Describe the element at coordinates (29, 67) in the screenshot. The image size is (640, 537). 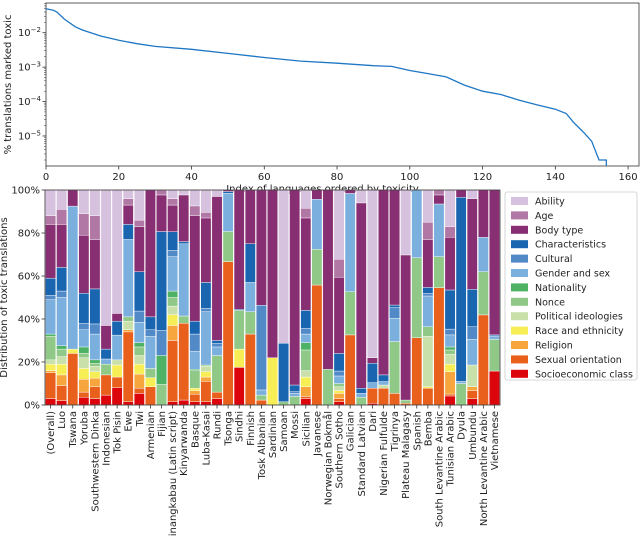
I see `y-tick-label: 10⁻³` at that location.